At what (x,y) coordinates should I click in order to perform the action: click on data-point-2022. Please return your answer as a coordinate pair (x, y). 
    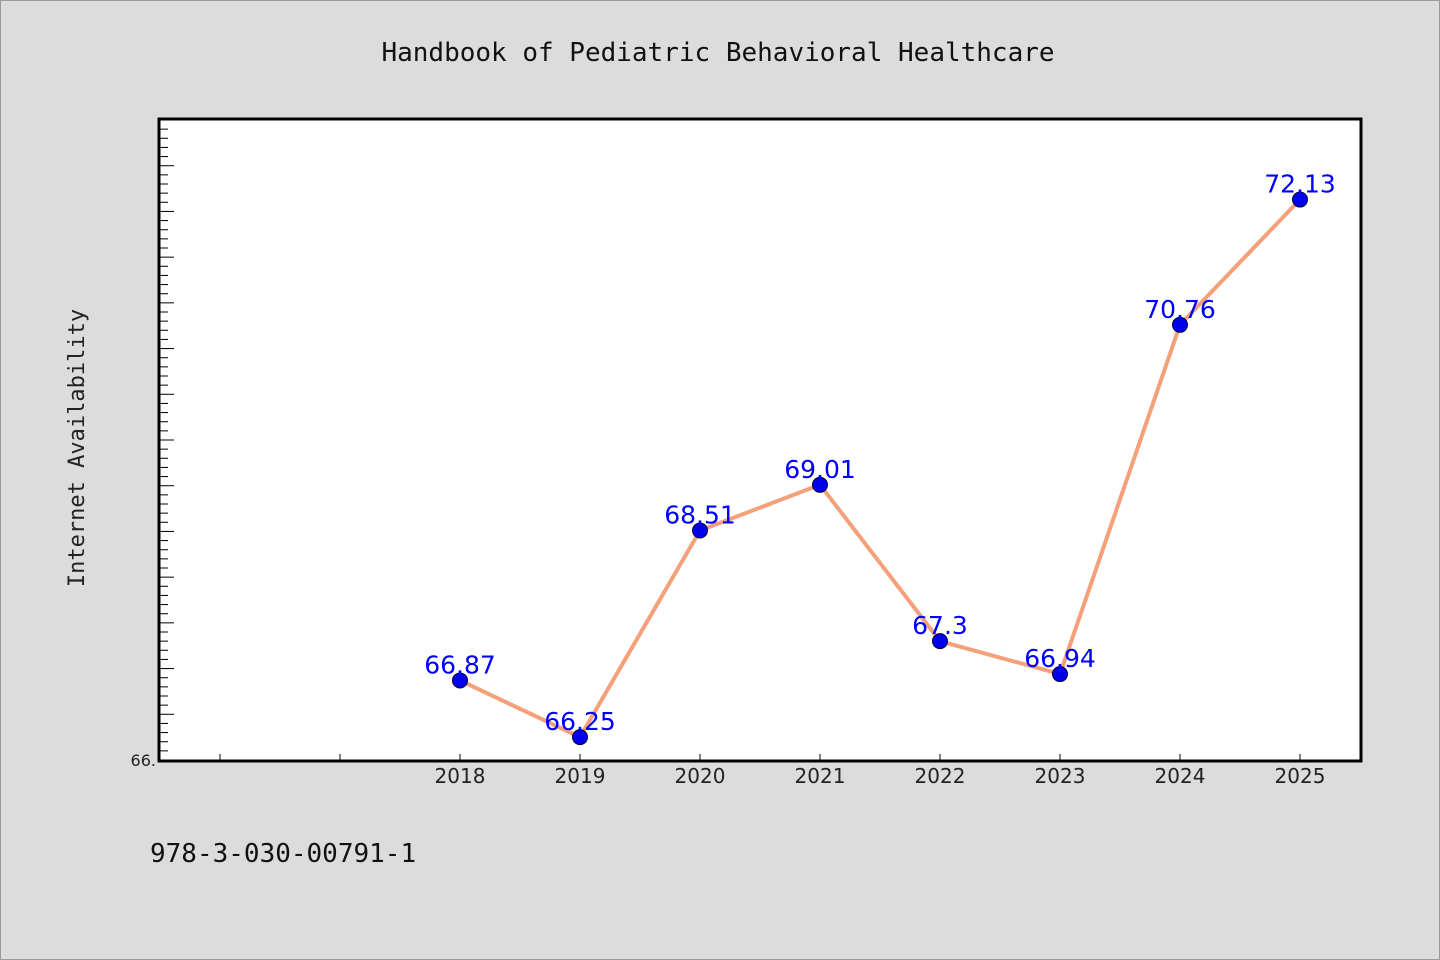
    Looking at the image, I should click on (940, 641).